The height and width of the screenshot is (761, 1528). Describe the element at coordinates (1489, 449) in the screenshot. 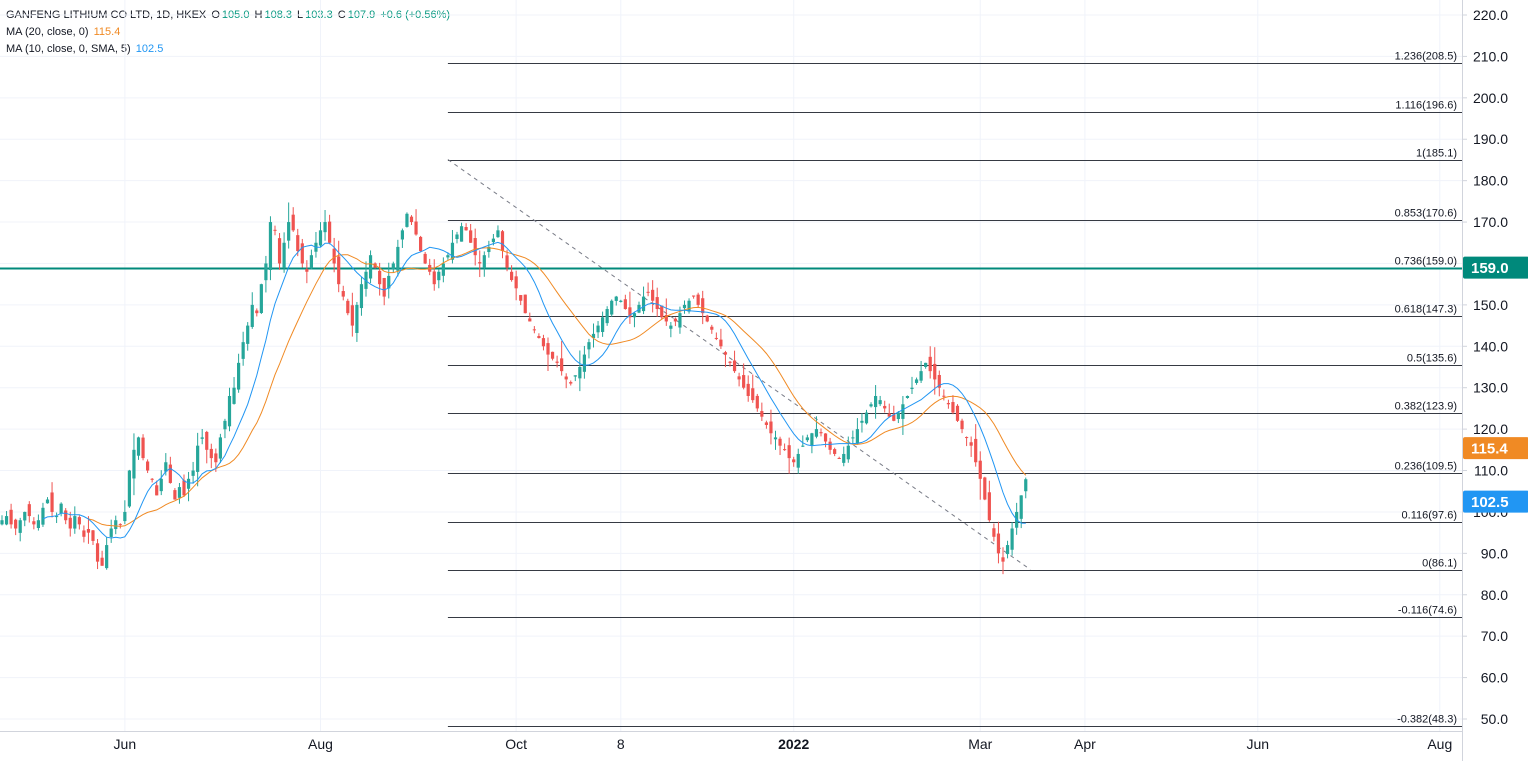

I see `ma-price-label: 115.4` at that location.